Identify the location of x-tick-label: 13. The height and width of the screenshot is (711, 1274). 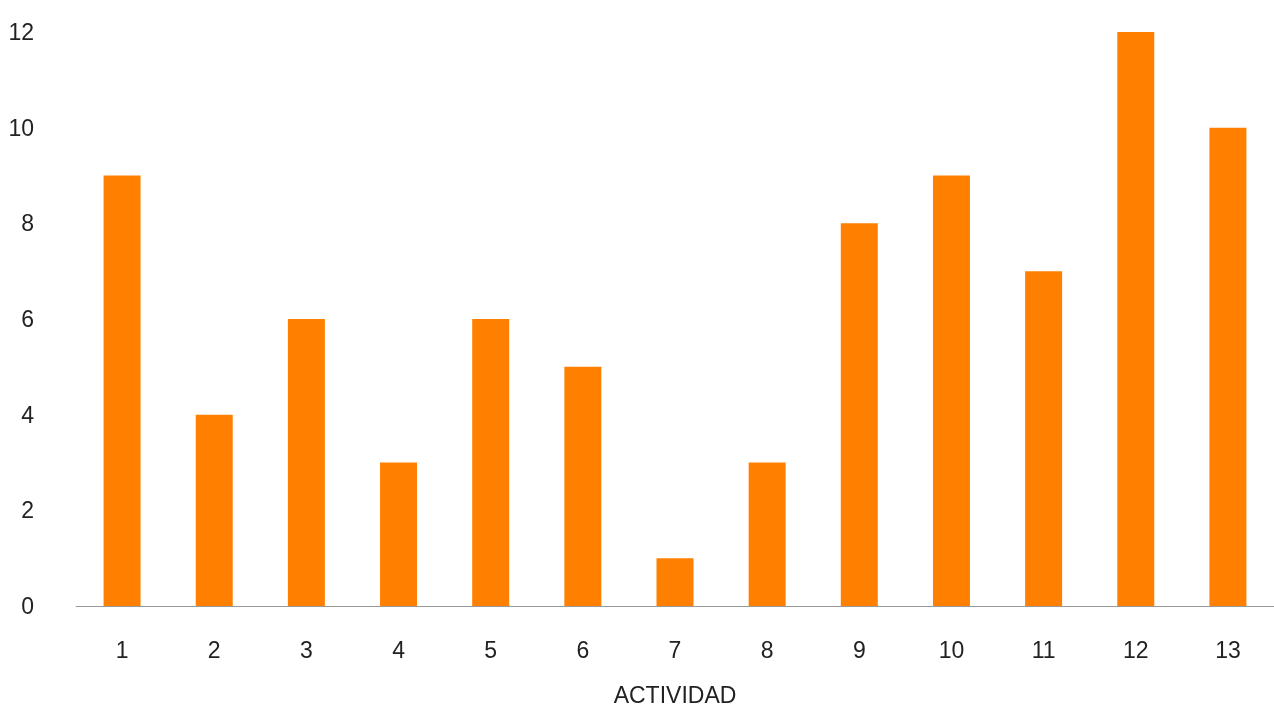
(1228, 649).